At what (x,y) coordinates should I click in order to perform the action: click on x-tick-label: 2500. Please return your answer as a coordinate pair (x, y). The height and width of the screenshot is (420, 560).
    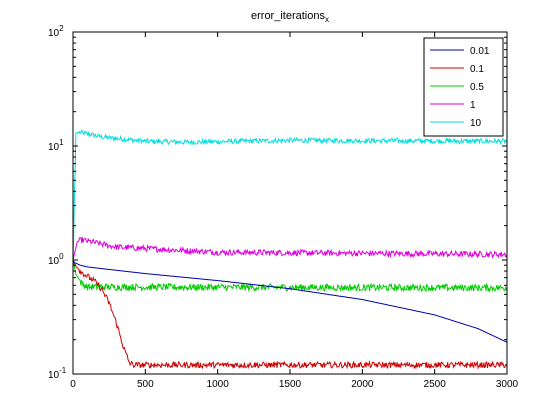
    Looking at the image, I should click on (435, 384).